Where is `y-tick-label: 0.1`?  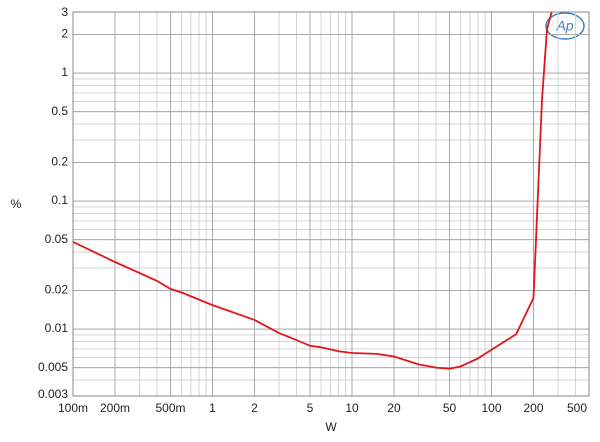
y-tick-label: 0.1 is located at coordinates (59, 200).